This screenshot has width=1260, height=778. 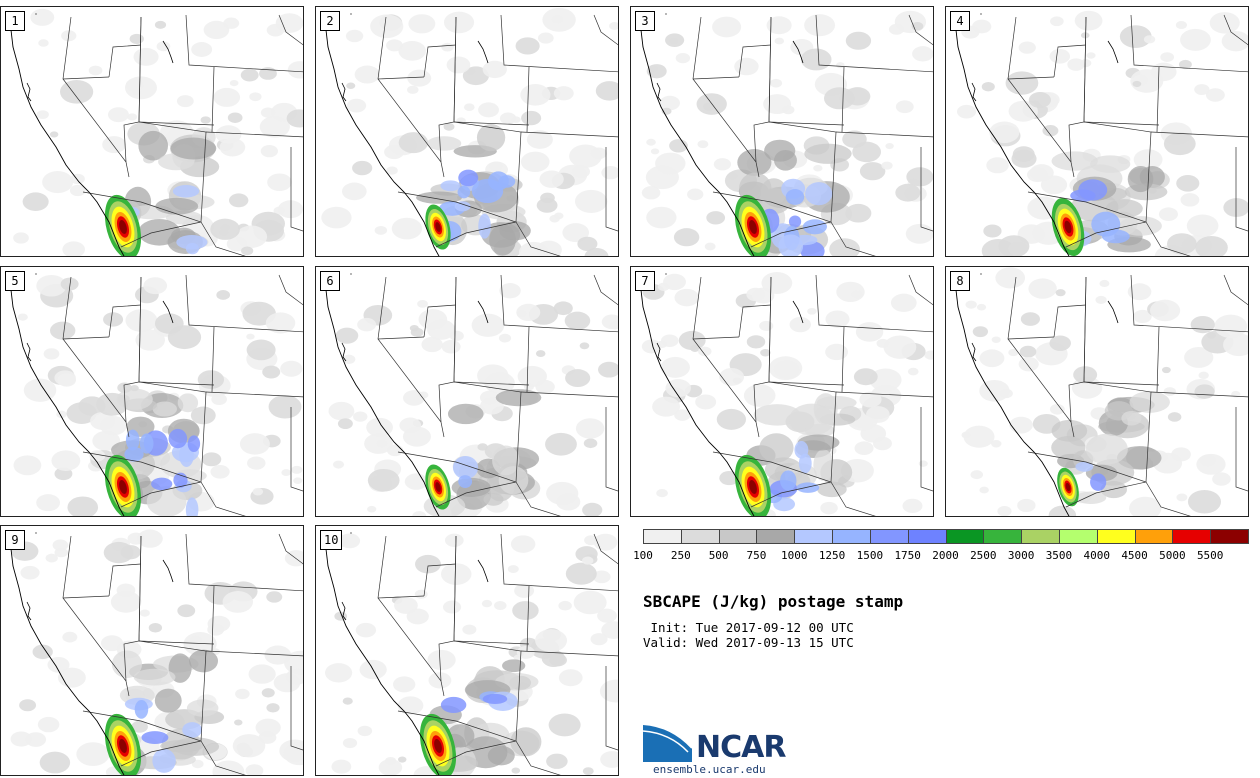 What do you see at coordinates (15, 281) in the screenshot?
I see `member-label: 5` at bounding box center [15, 281].